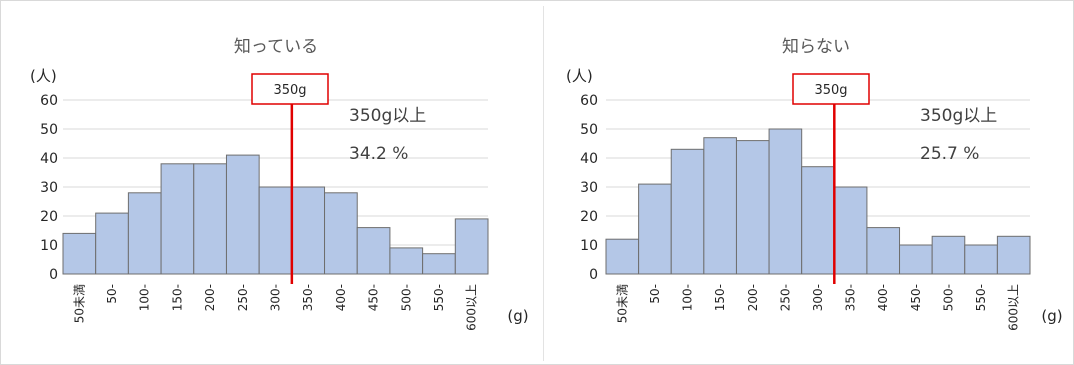 The width and height of the screenshot is (1074, 365). Describe the element at coordinates (276, 47) in the screenshot. I see `chart-title: 知っている` at that location.